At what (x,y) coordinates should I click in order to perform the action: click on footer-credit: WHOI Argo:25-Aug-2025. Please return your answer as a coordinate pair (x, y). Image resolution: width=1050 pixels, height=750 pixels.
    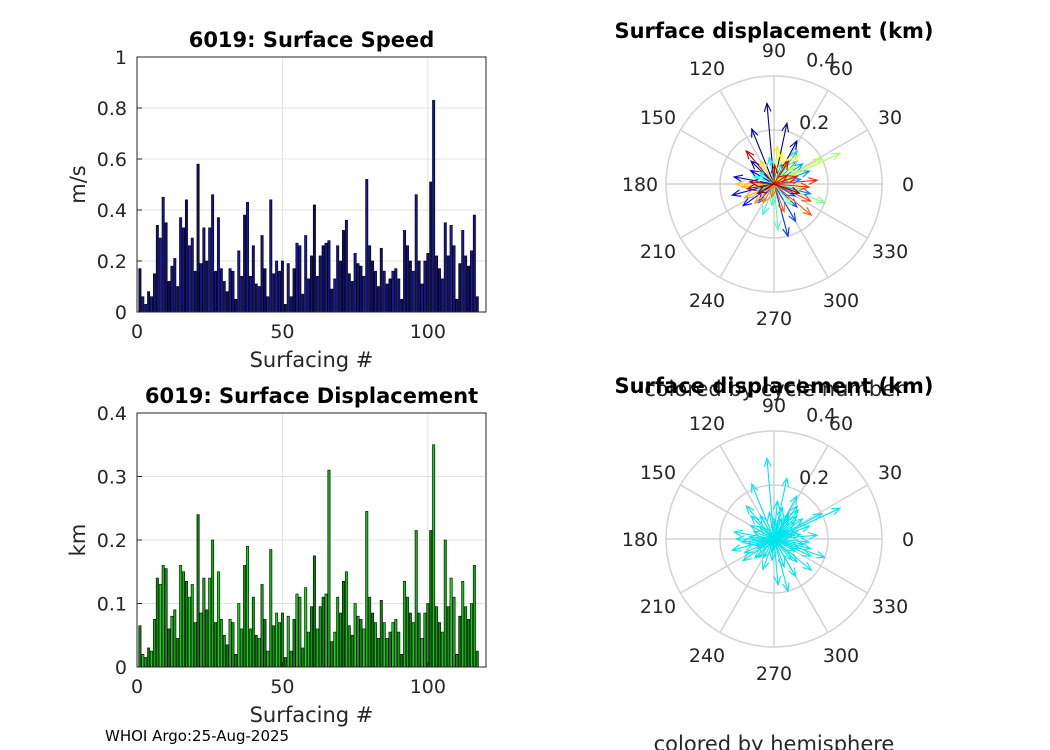
    Looking at the image, I should click on (197, 736).